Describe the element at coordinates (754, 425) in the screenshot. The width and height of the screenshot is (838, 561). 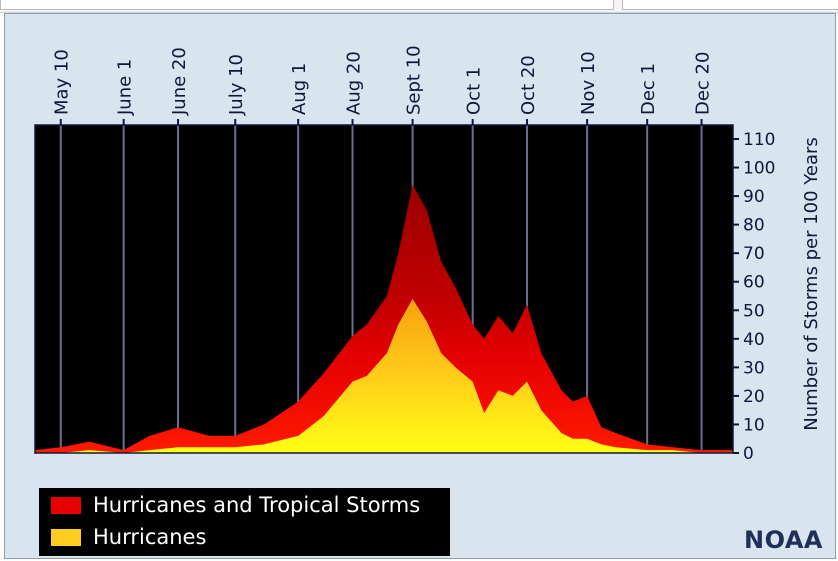
I see `y-tick-label: 10` at that location.